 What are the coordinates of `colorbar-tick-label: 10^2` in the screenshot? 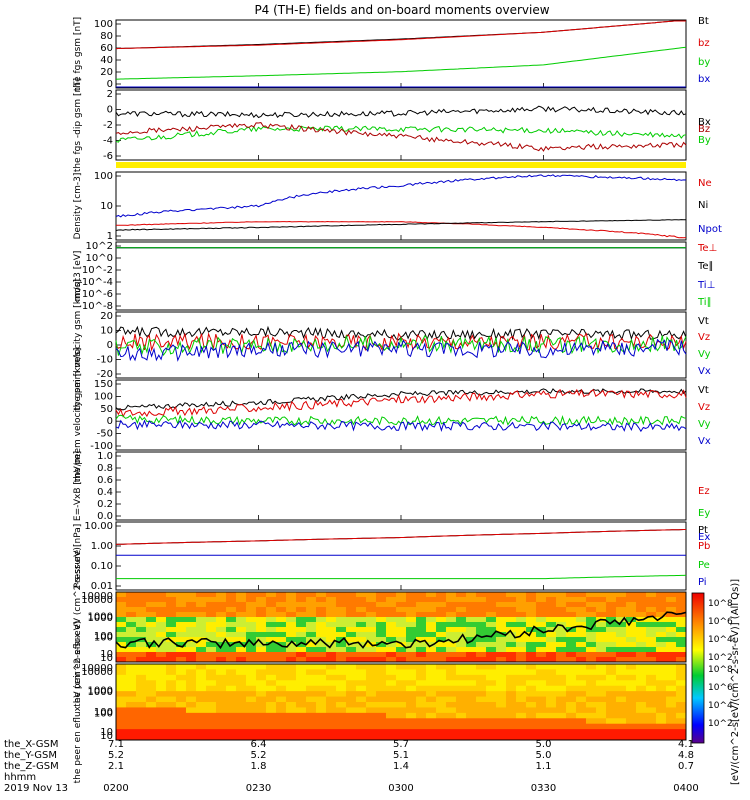 It's located at (720, 724).